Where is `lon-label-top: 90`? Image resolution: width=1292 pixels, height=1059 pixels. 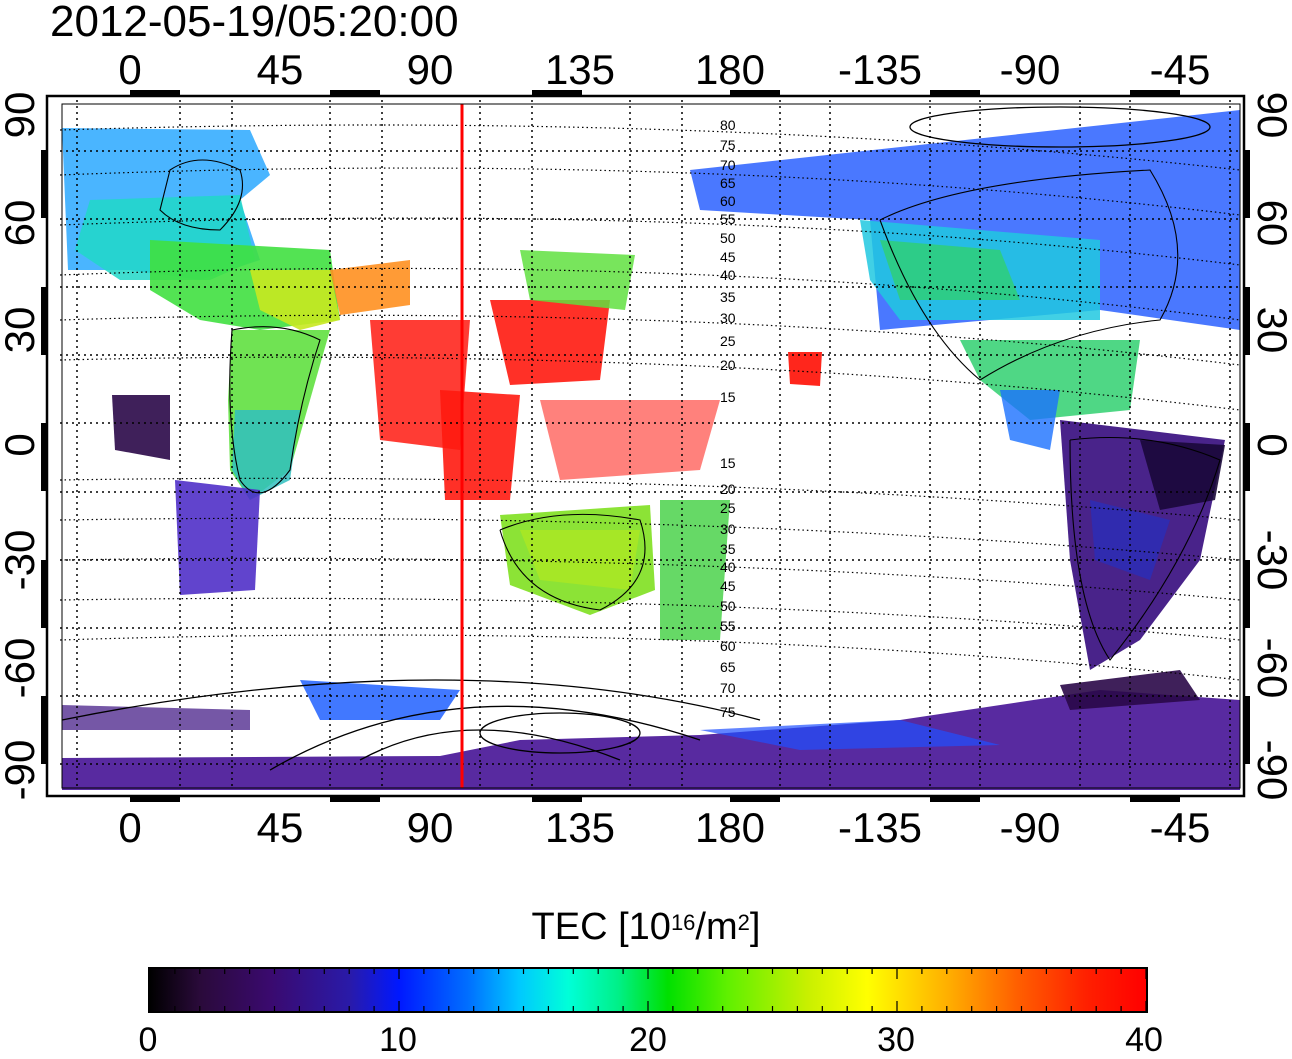
lon-label-top: 90 is located at coordinates (430, 69).